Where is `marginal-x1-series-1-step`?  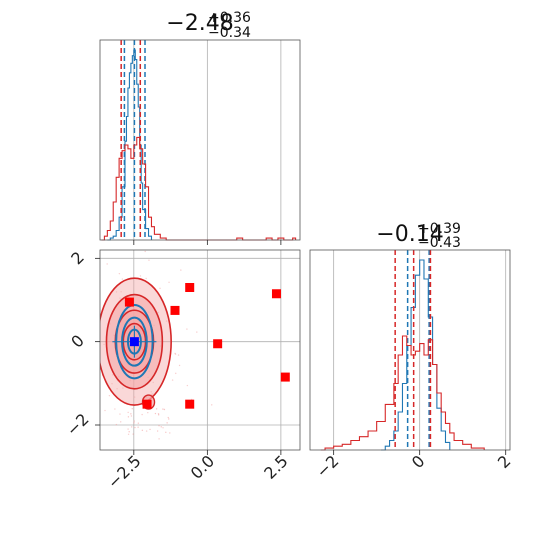
marginal-x1-series-1-step is located at coordinates (199, 188).